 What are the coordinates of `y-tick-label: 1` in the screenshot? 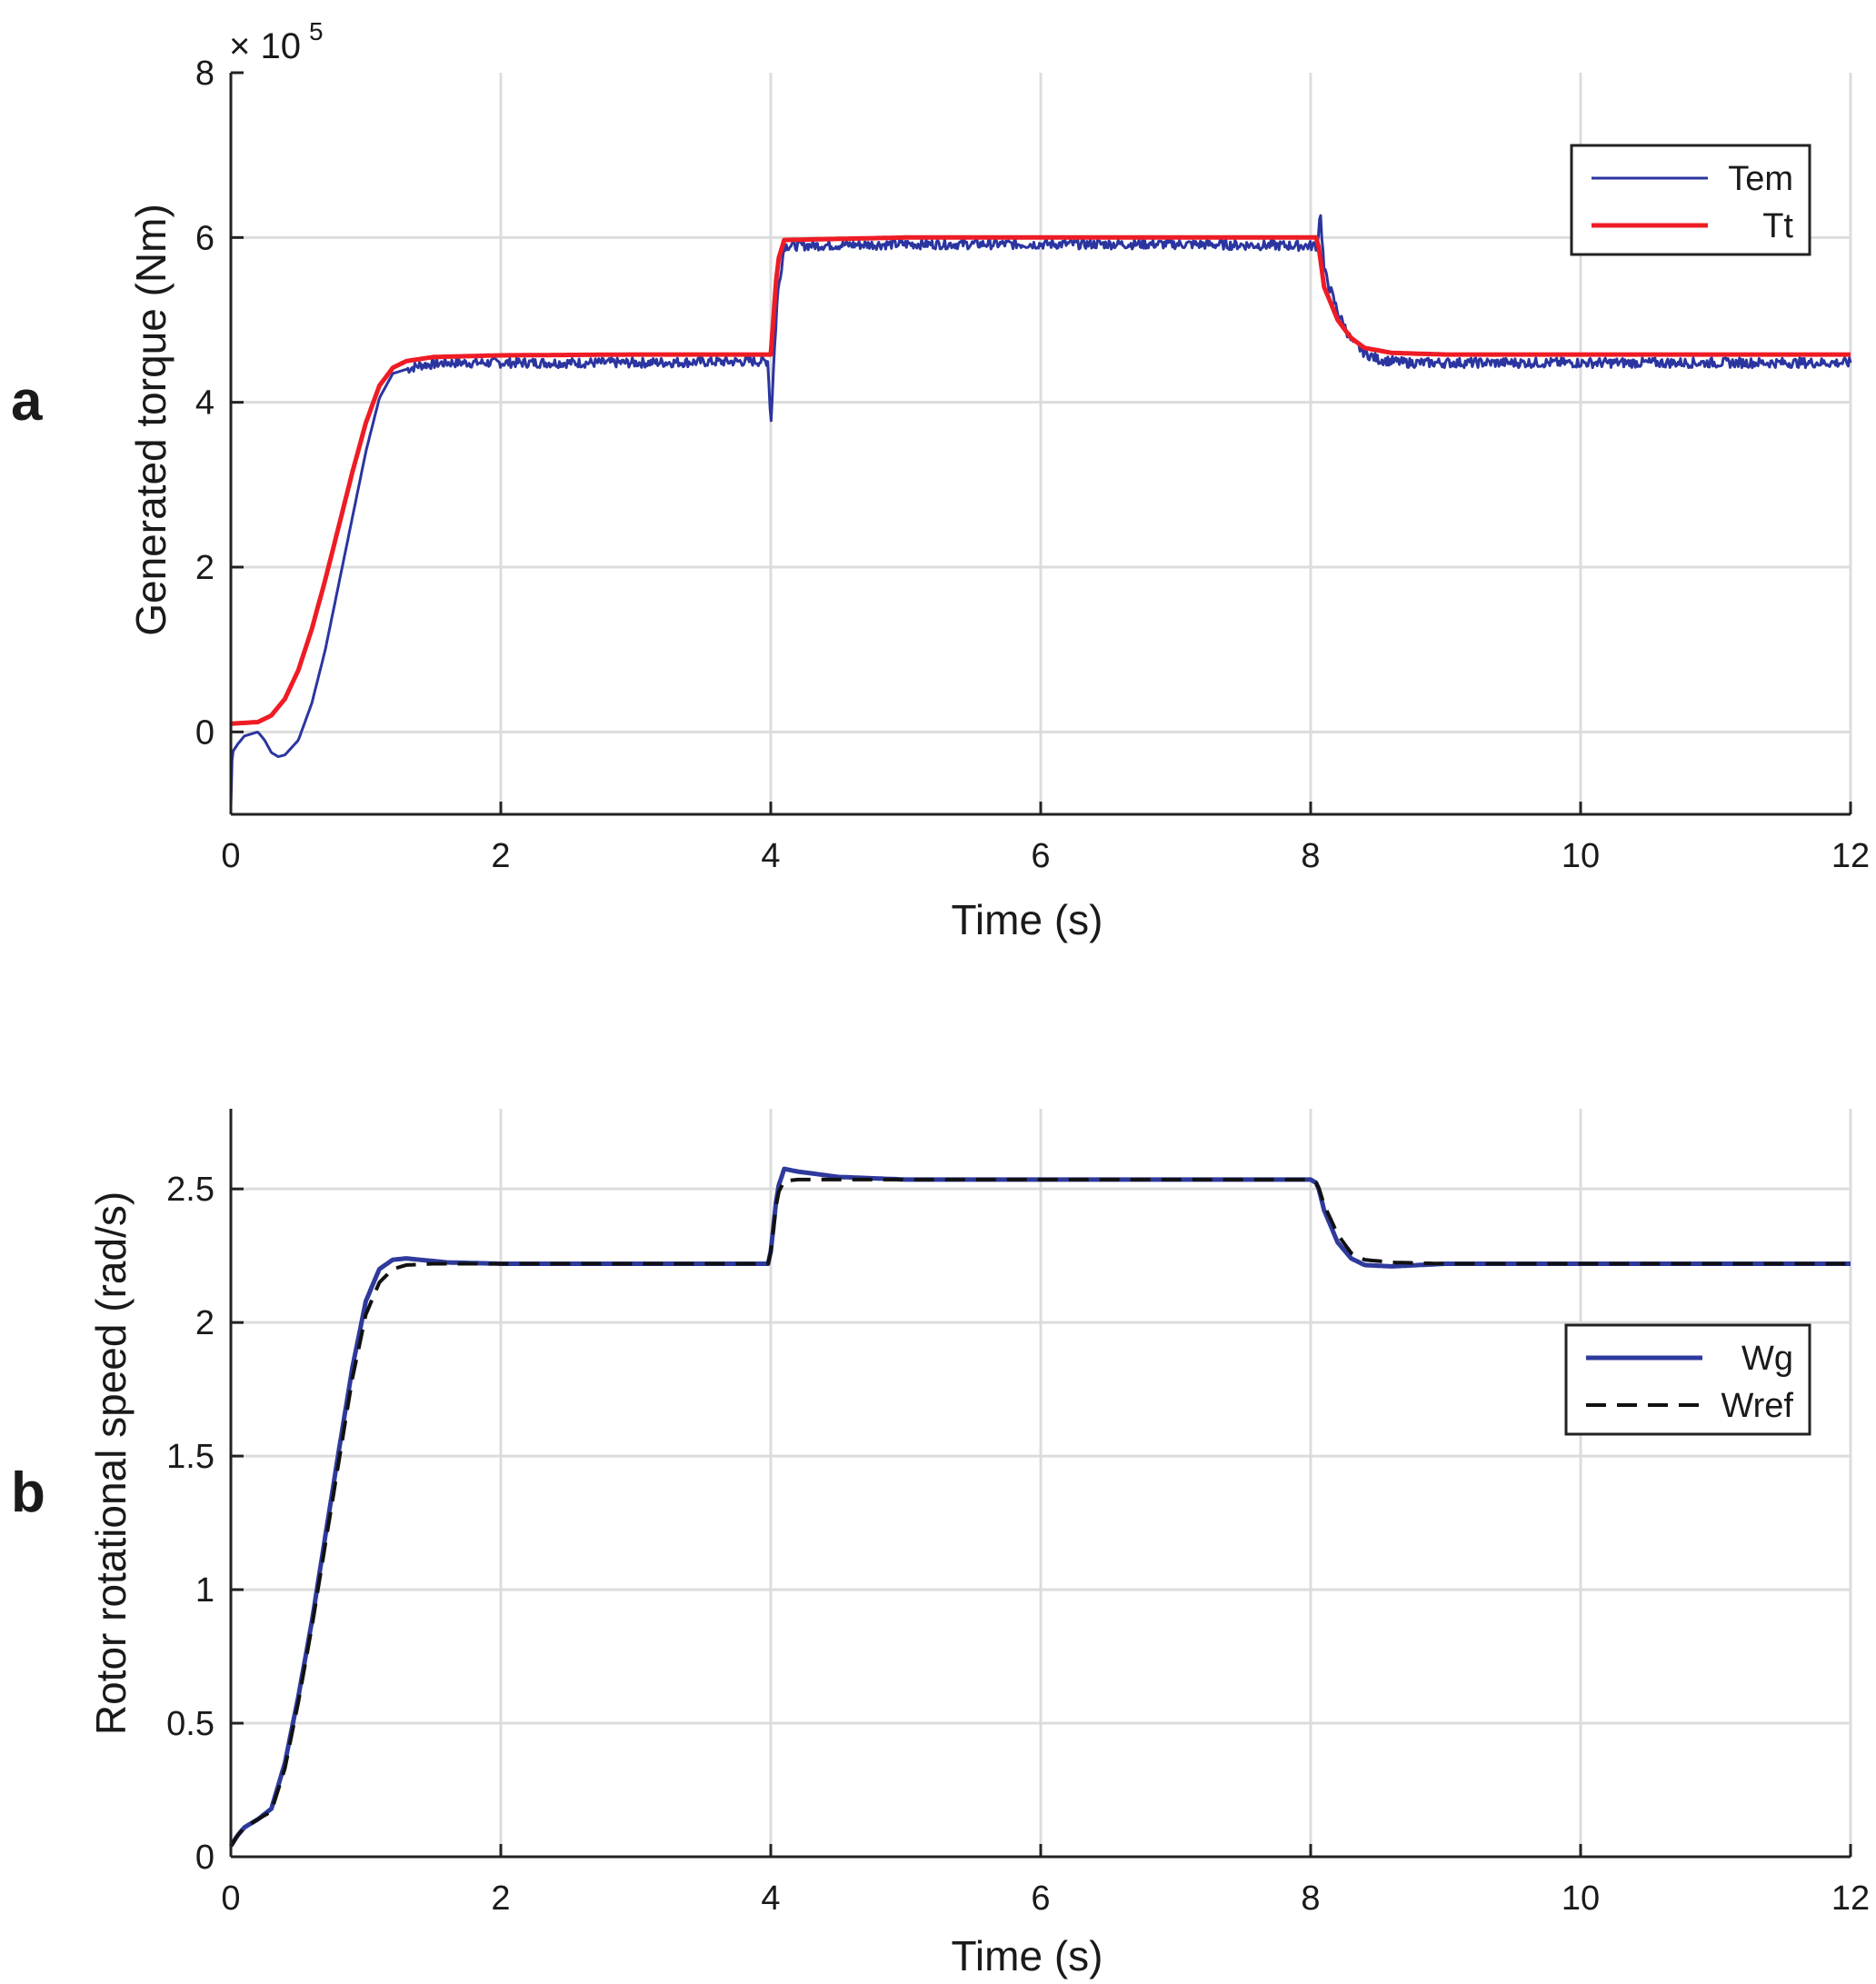 It's located at (205, 1590).